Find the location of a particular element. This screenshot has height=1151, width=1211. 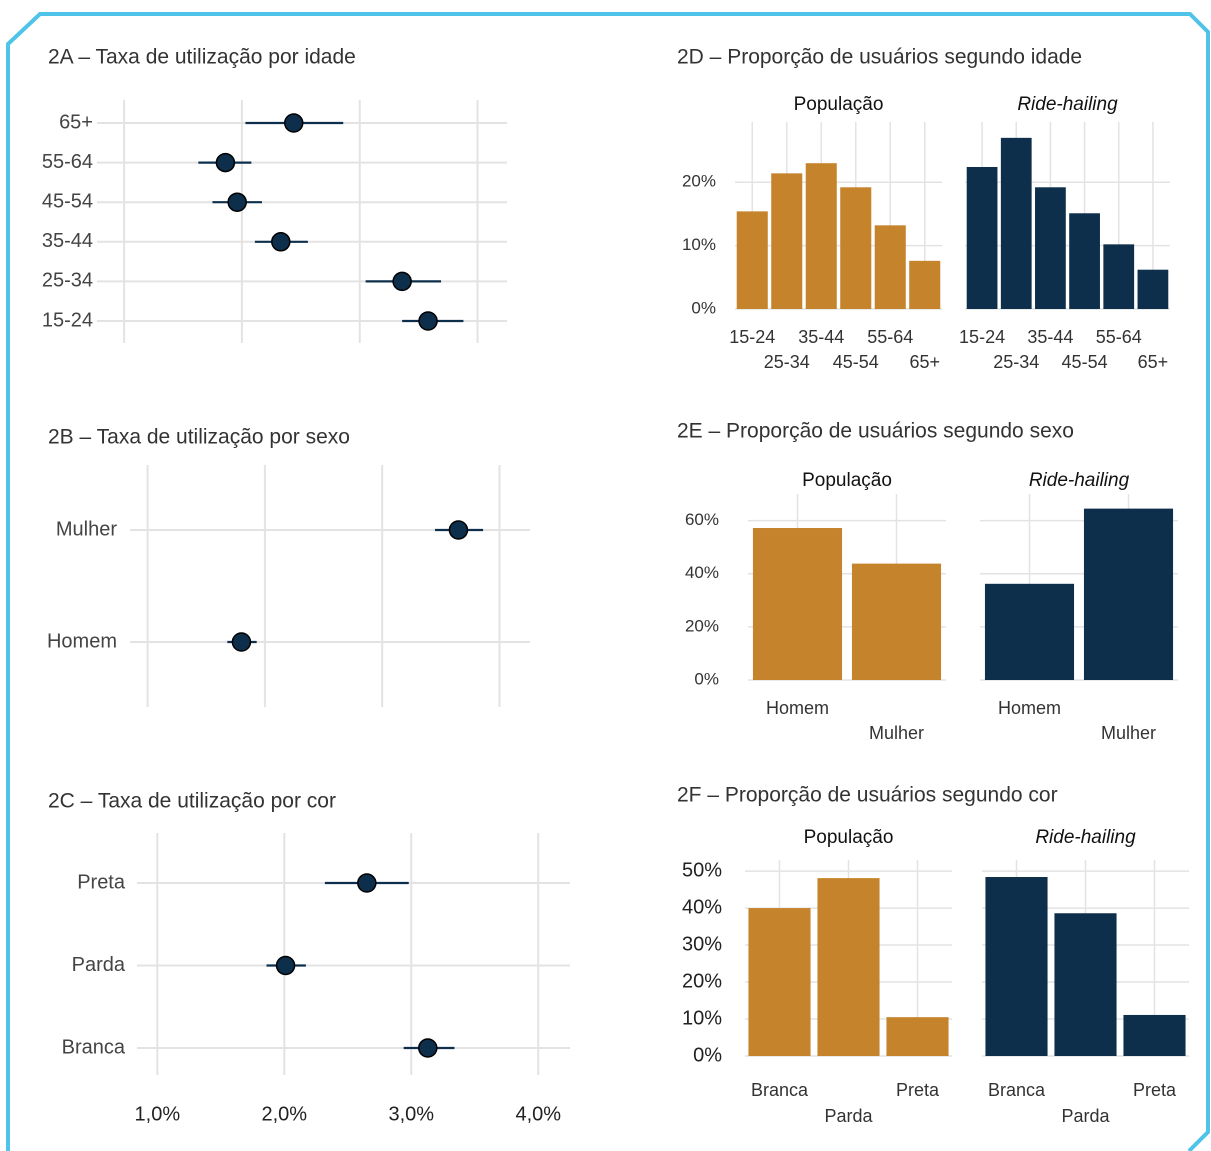

y-tick-label: Homem is located at coordinates (82, 641).